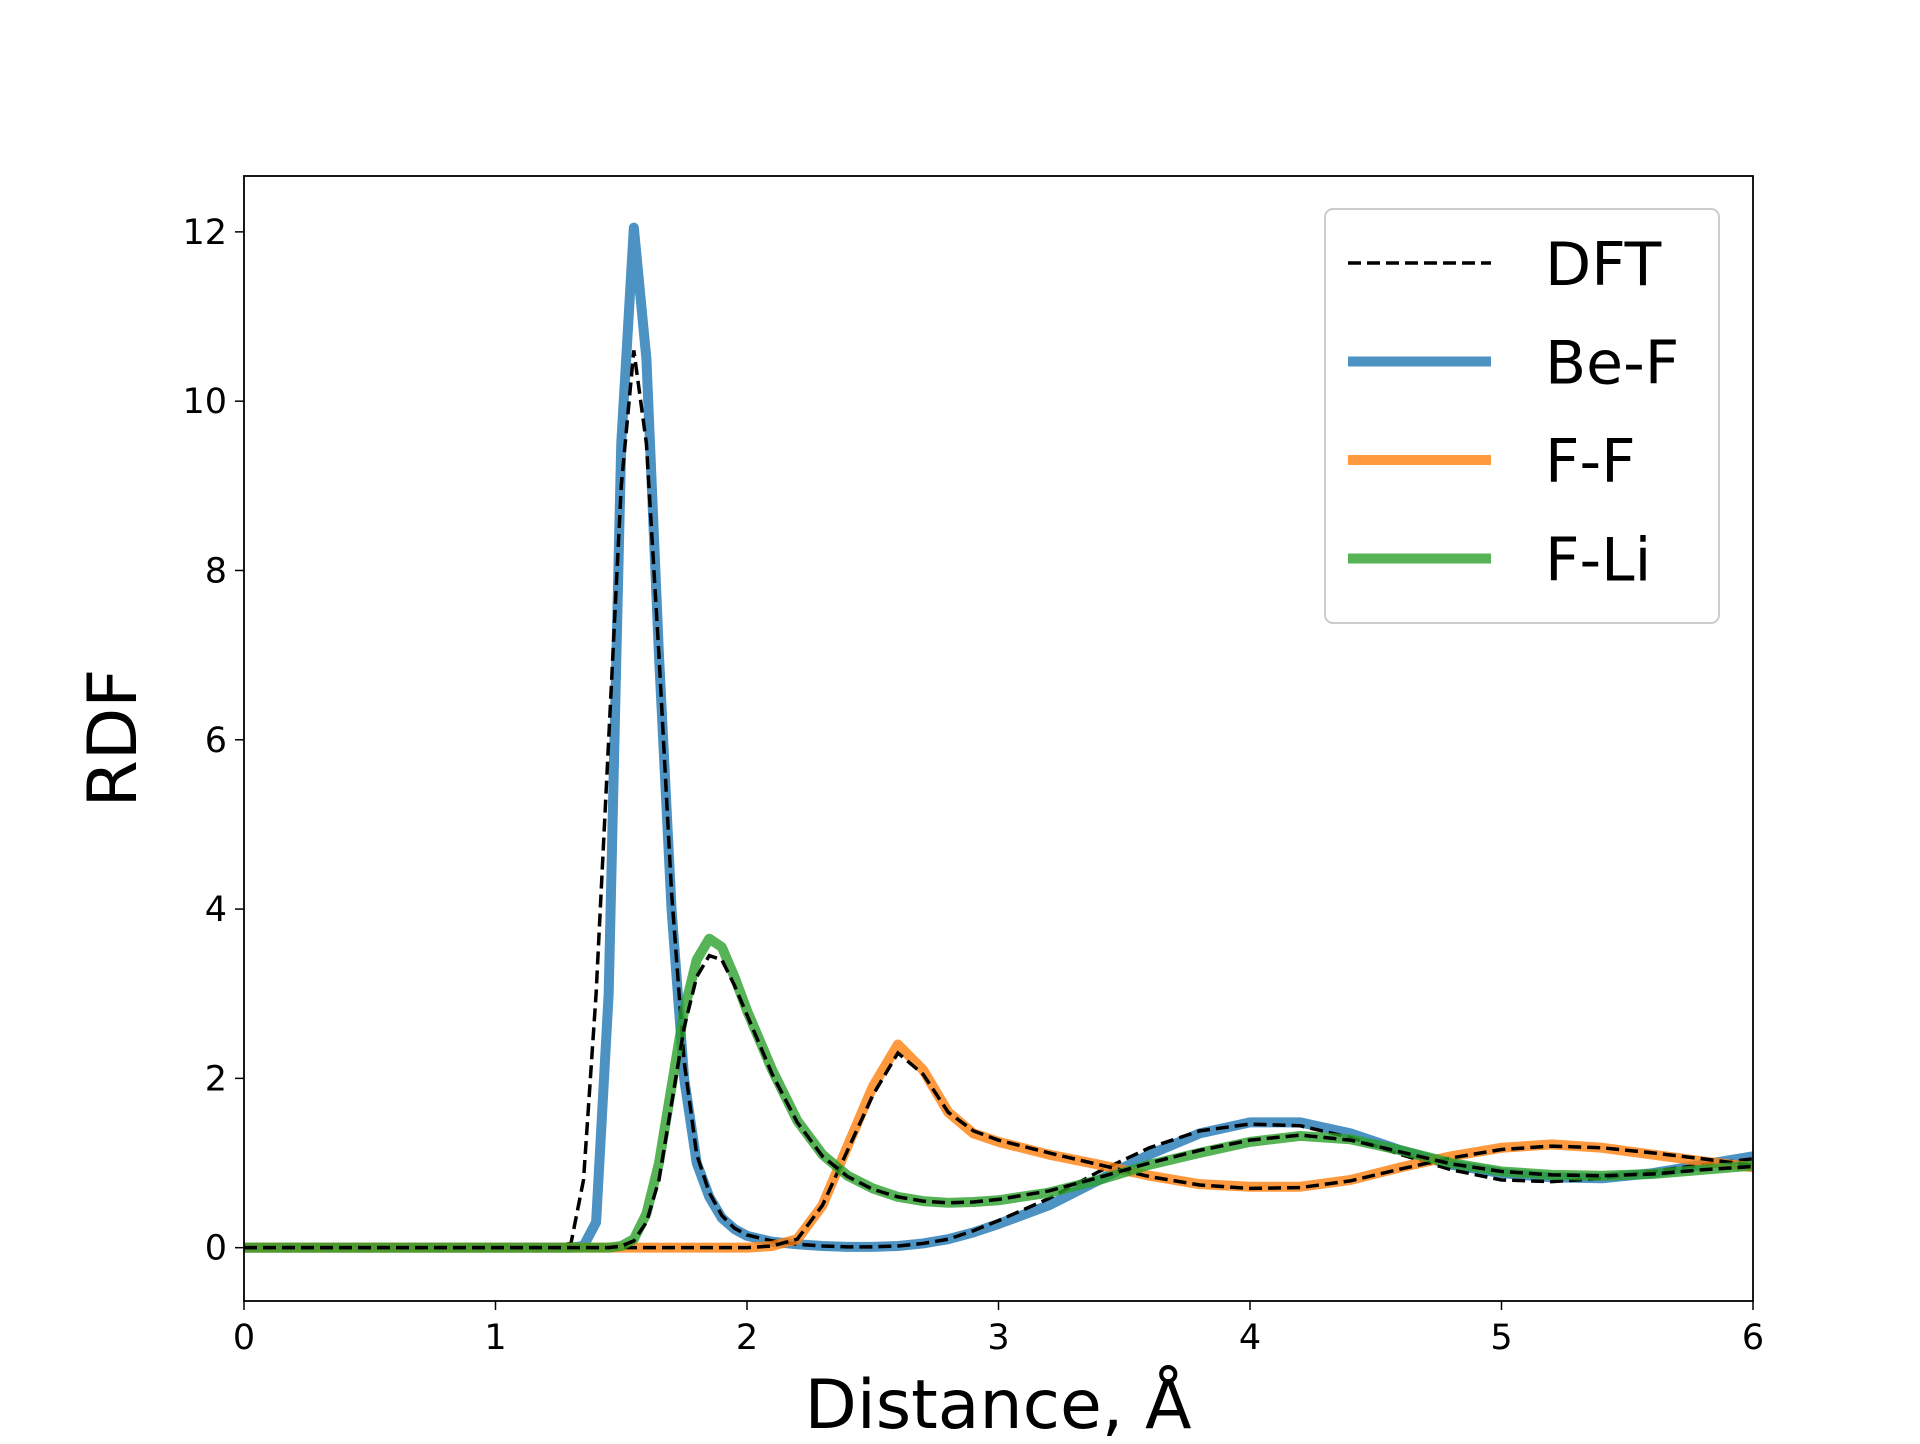 Image resolution: width=1920 pixels, height=1444 pixels. Describe the element at coordinates (998, 1146) in the screenshot. I see `series-line` at that location.